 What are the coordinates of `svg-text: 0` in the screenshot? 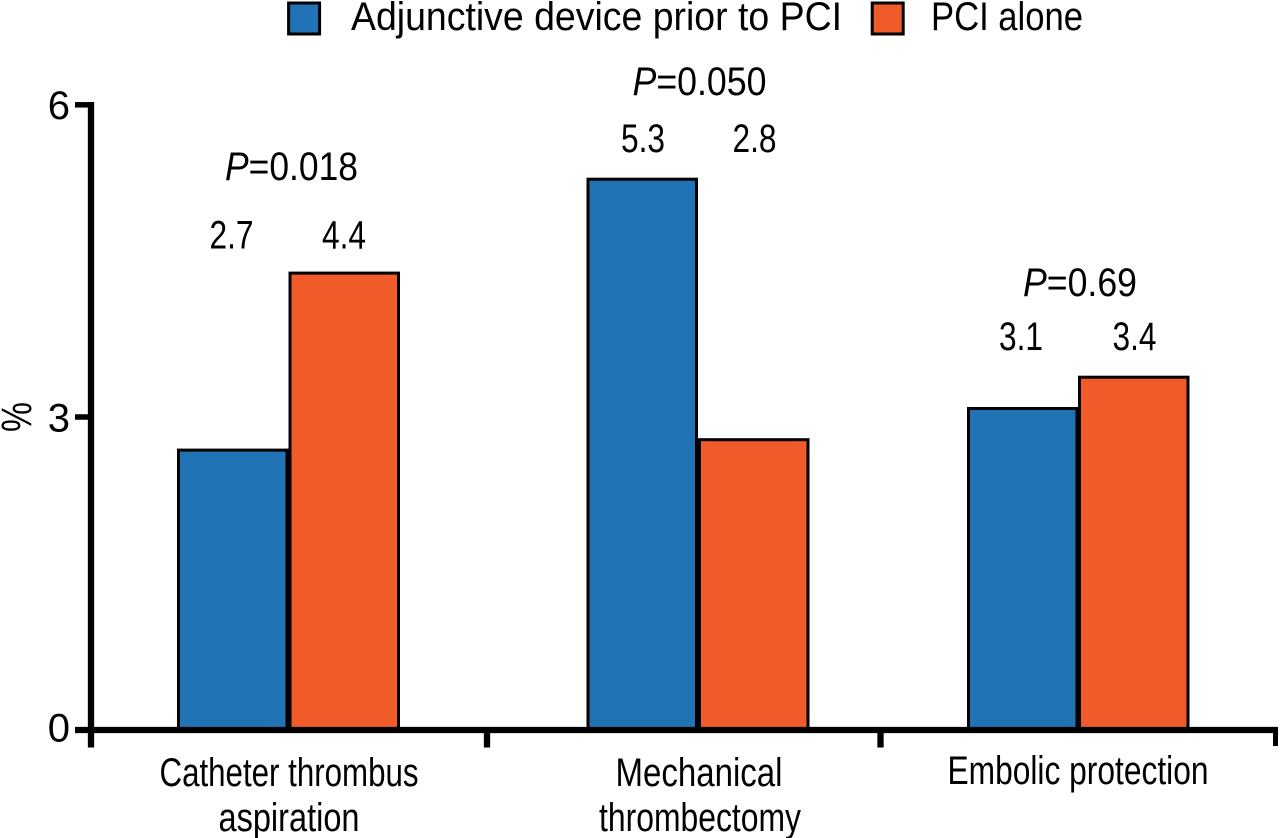 It's located at (59, 729).